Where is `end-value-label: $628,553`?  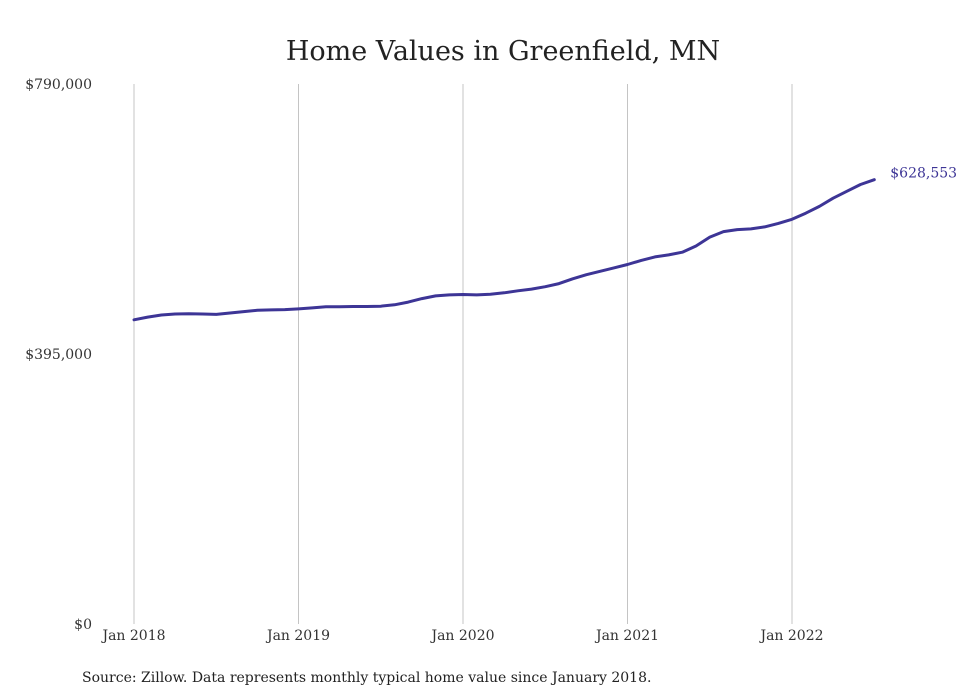 end-value-label: $628,553 is located at coordinates (923, 174).